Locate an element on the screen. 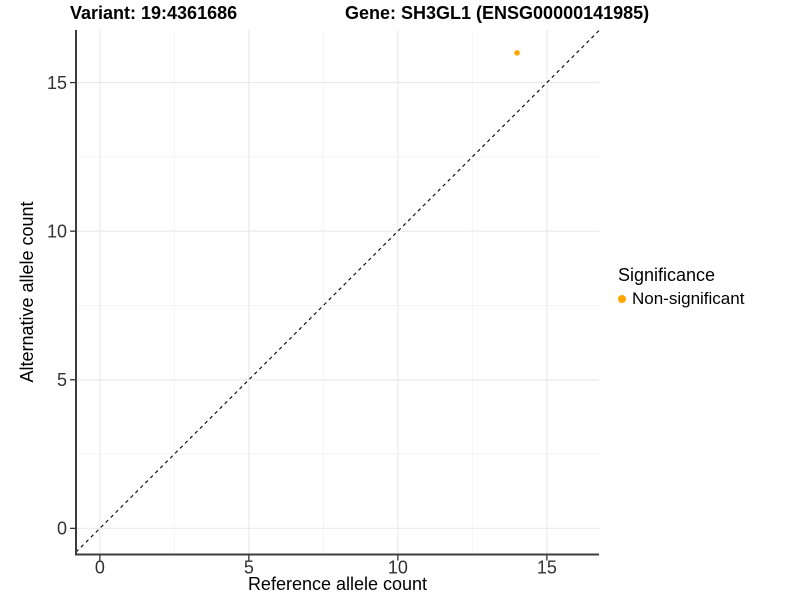 This screenshot has height=600, width=800. legend-title: Significance is located at coordinates (667, 275).